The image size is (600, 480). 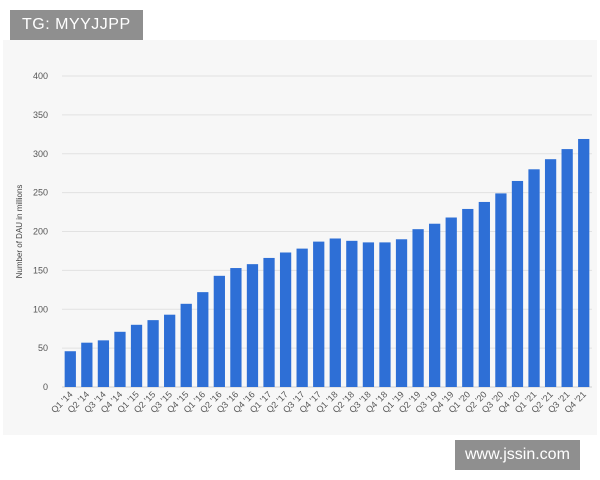 What do you see at coordinates (40, 154) in the screenshot?
I see `y-tick-label: 300` at bounding box center [40, 154].